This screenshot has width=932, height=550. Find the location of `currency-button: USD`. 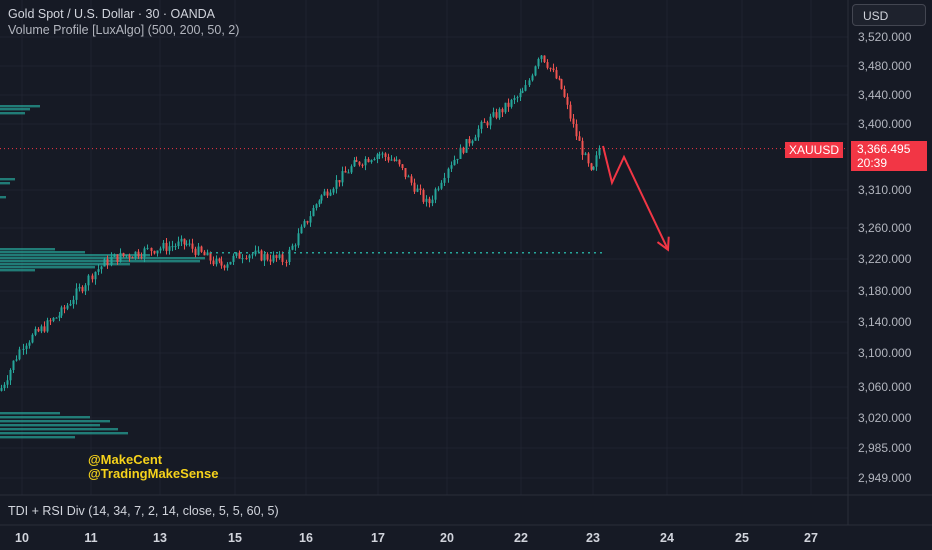

currency-button: USD is located at coordinates (889, 15).